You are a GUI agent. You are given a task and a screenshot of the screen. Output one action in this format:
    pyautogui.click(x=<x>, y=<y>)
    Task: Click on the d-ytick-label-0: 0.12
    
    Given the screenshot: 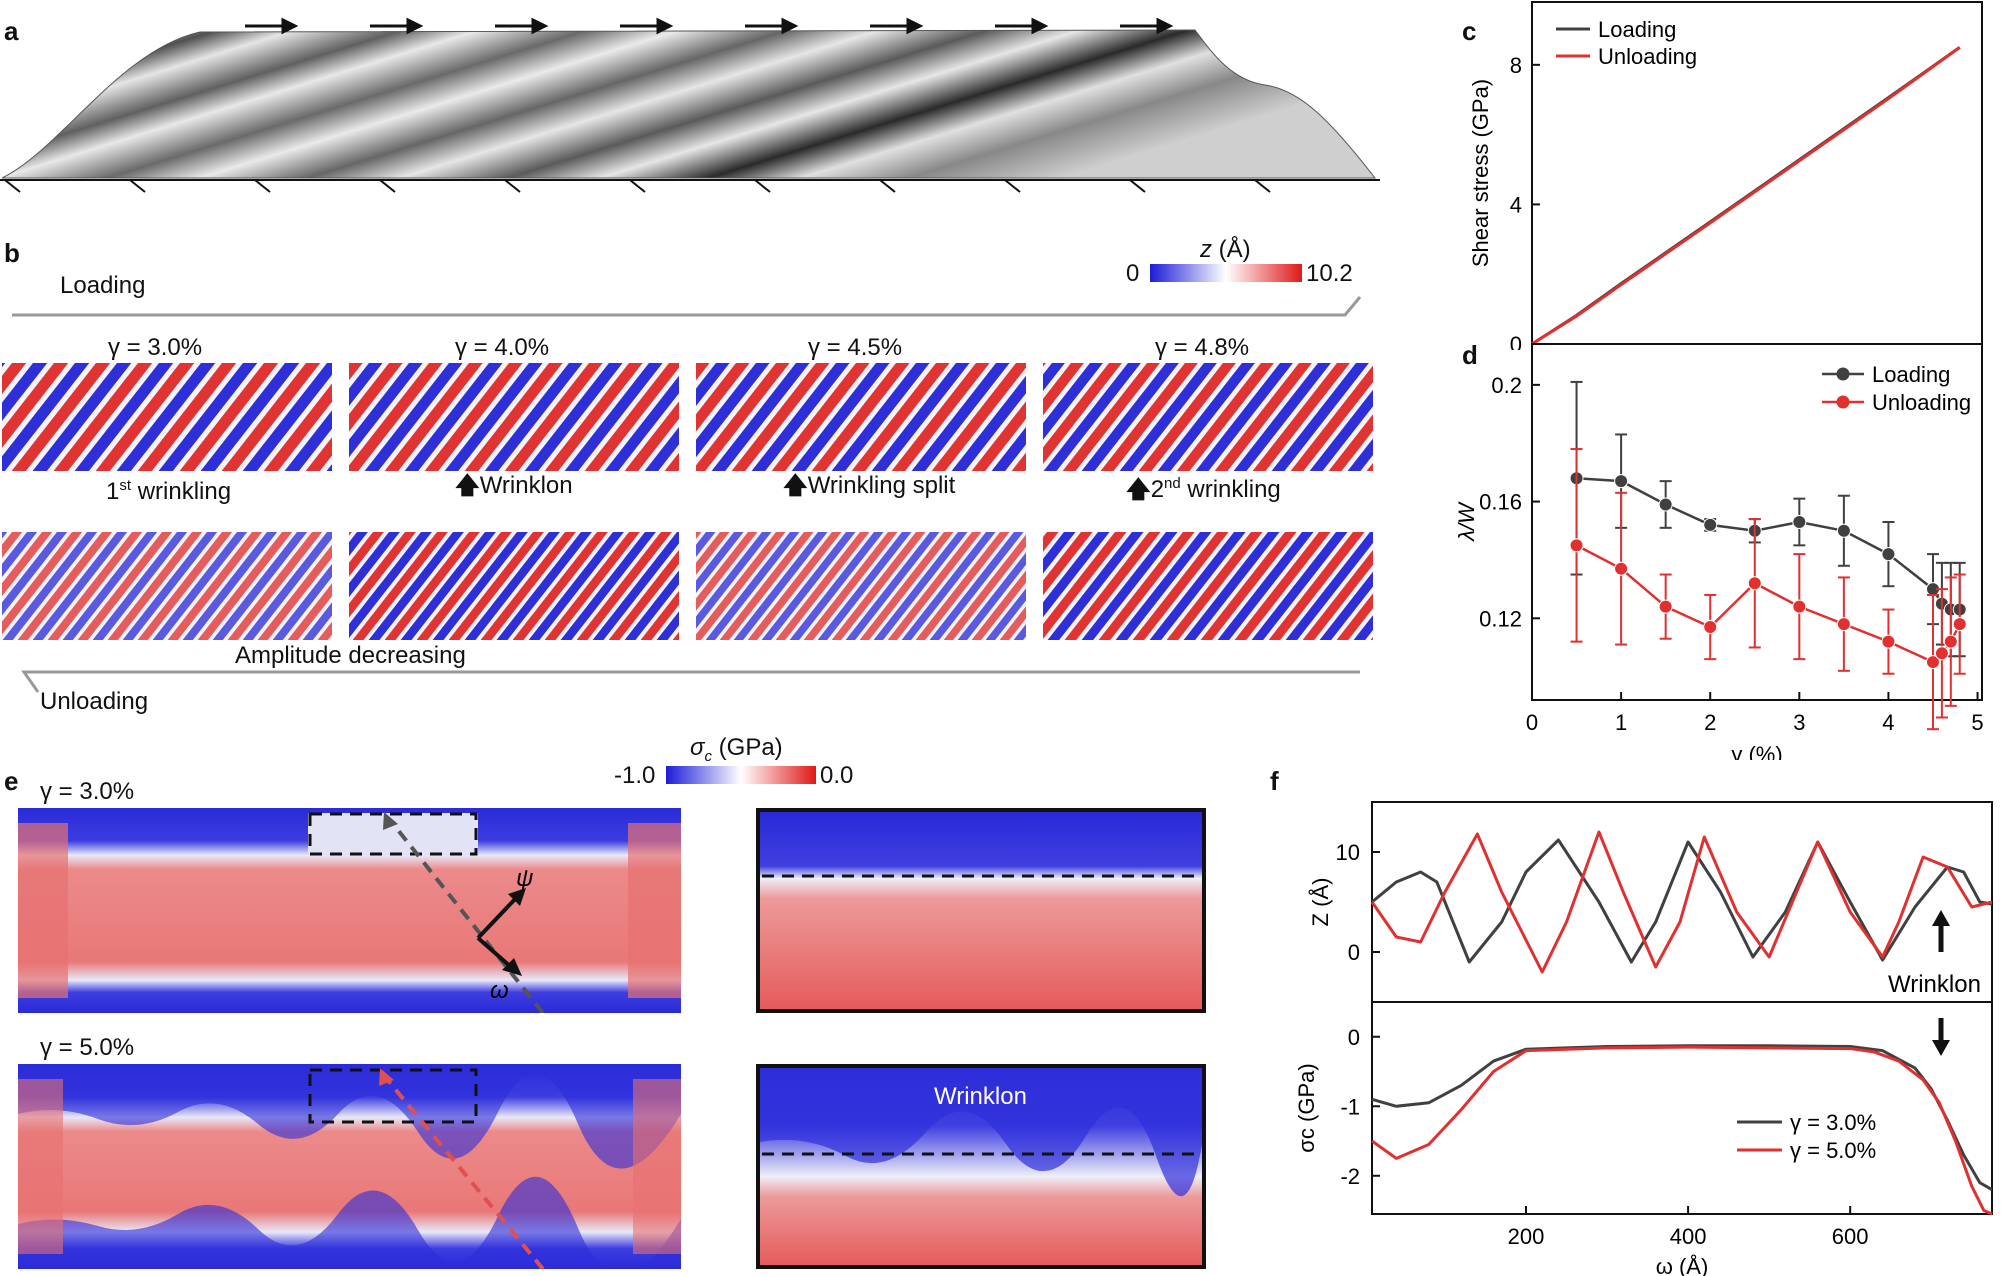 What is the action you would take?
    pyautogui.click(x=1500, y=618)
    